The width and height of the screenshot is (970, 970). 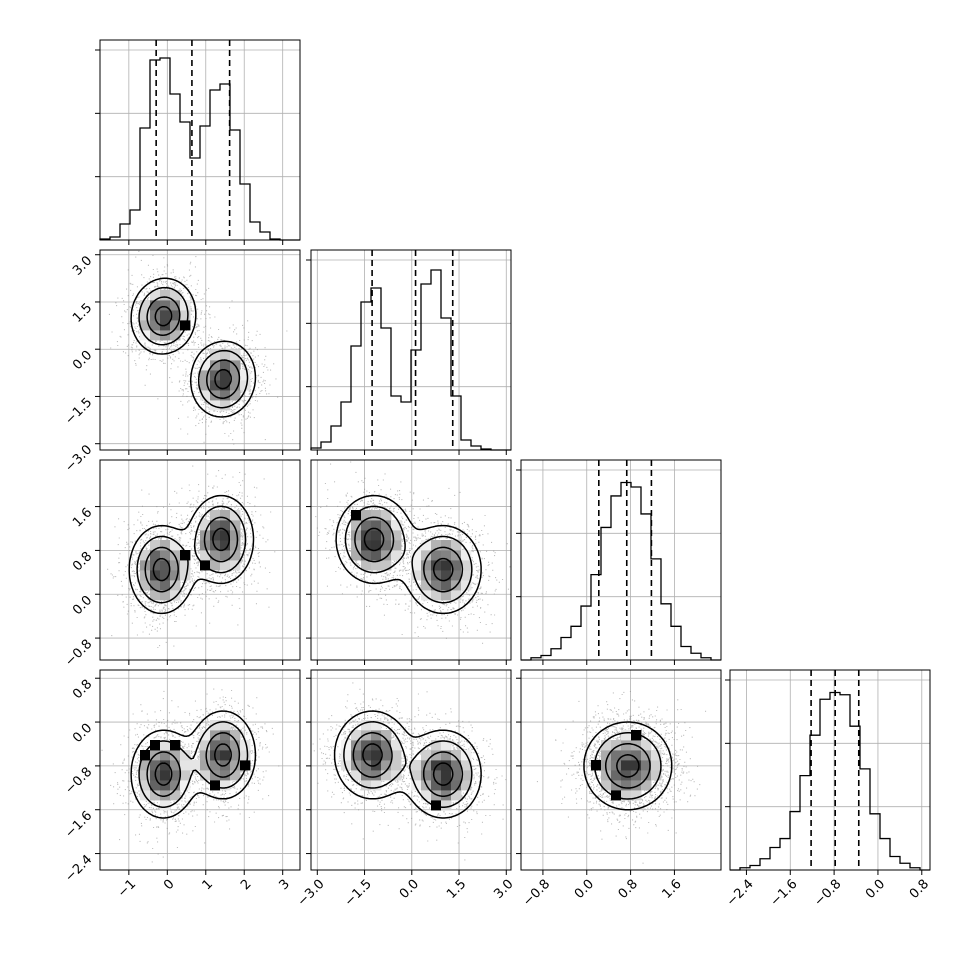 What do you see at coordinates (82, 561) in the screenshot?
I see `y-tick-label: 0.8` at bounding box center [82, 561].